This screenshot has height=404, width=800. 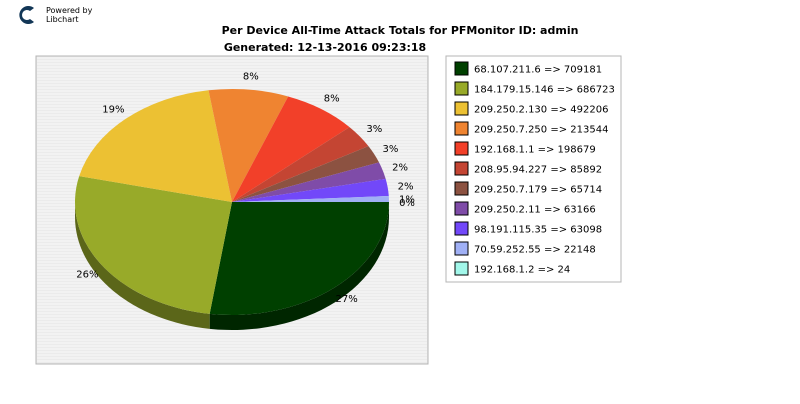 I want to click on legend-label-9: 70.59.252.55 => 22148, so click(x=535, y=250).